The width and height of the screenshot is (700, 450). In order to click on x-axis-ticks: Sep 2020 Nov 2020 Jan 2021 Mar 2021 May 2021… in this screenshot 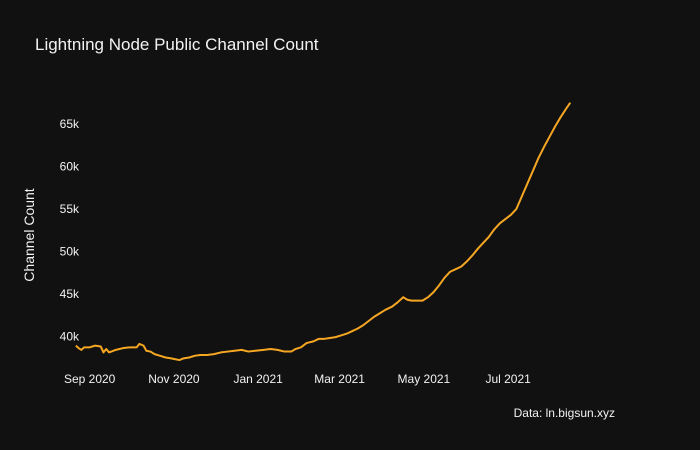, I will do `click(297, 379)`.